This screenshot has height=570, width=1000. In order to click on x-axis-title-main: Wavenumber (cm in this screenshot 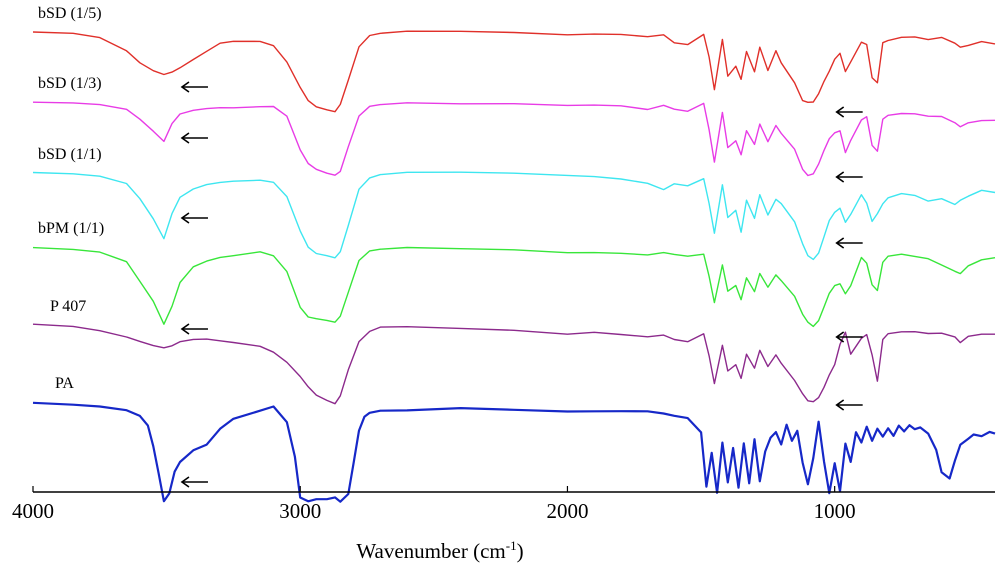, I will do `click(430, 551)`.